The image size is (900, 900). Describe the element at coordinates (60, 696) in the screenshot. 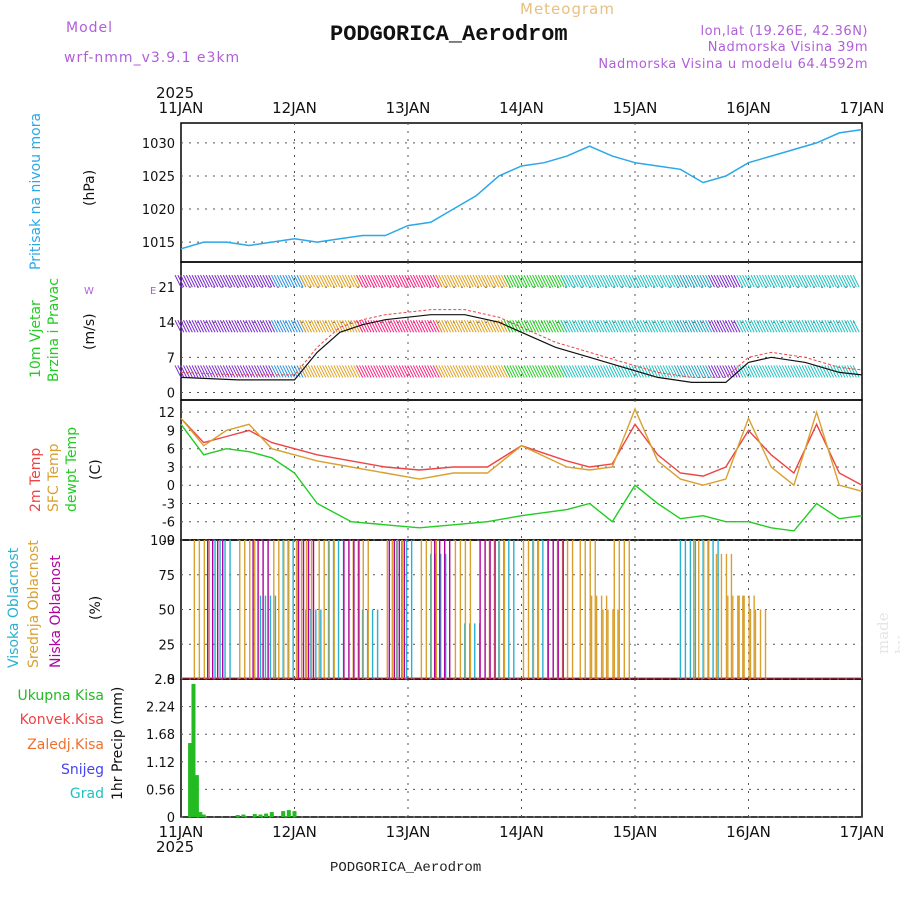

I see `legend-total-rain: Ukupna Kisa` at that location.